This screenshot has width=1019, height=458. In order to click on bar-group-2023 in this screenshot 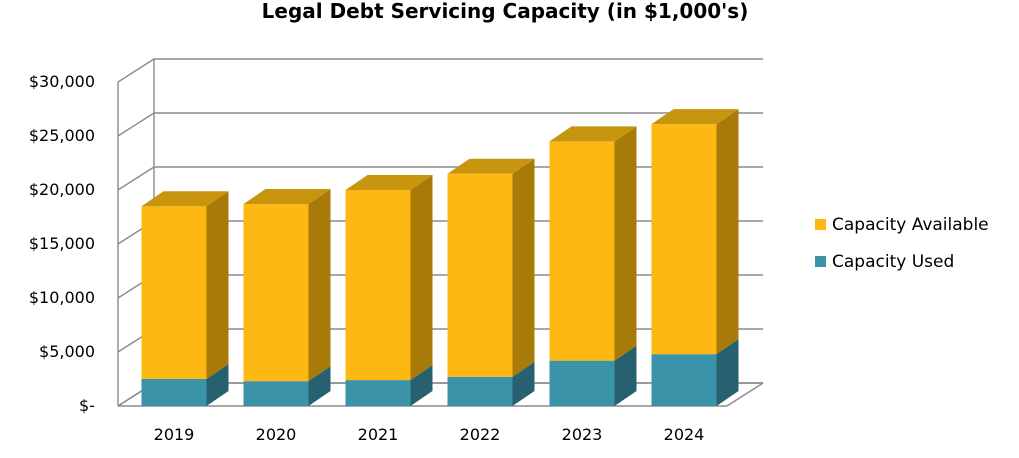, I will do `click(593, 266)`.